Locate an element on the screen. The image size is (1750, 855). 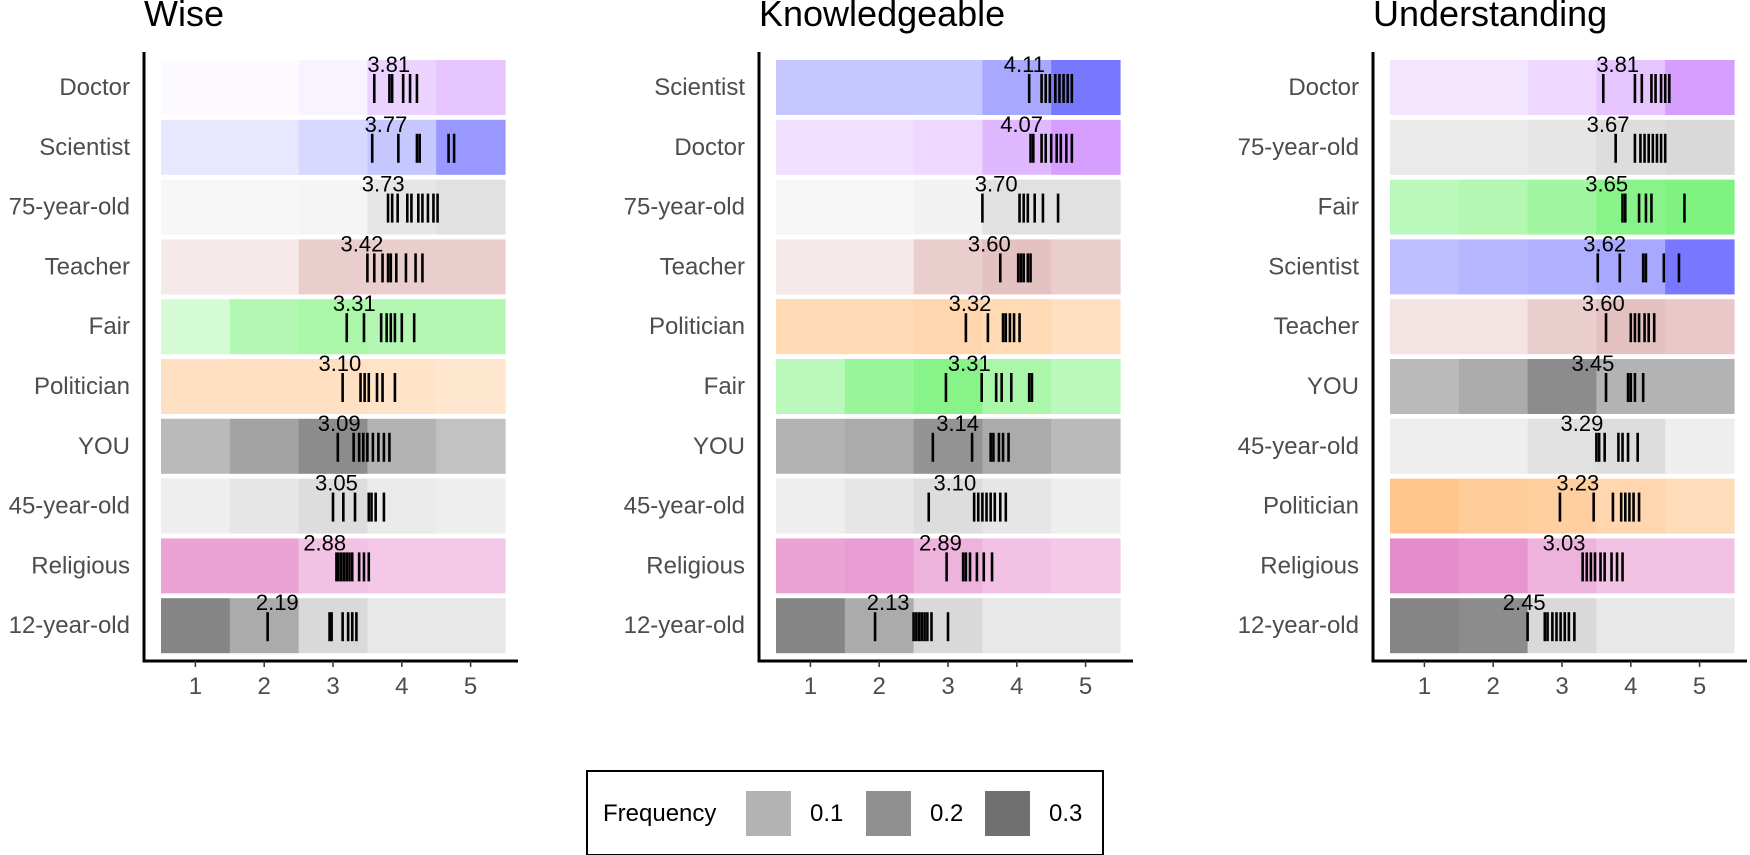
row-75-year-old: 3.70 75-year-old is located at coordinates (872, 203).